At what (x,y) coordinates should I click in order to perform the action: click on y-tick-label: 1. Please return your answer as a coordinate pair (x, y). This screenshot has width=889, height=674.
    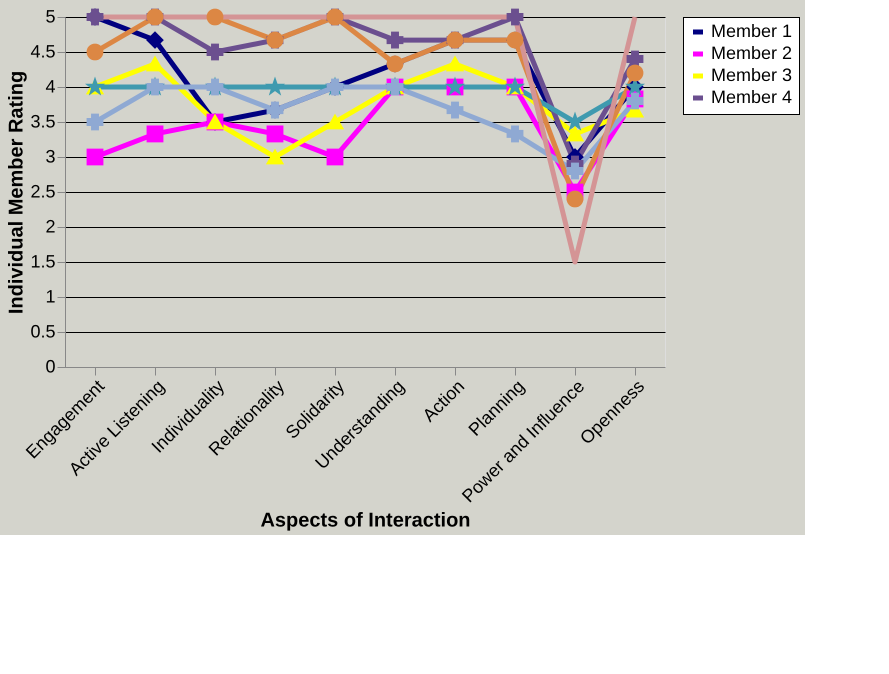
    Looking at the image, I should click on (50, 296).